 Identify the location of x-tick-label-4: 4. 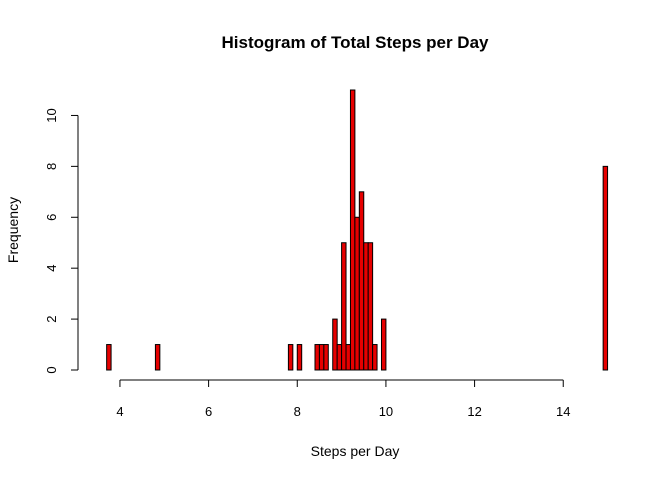
(119, 411).